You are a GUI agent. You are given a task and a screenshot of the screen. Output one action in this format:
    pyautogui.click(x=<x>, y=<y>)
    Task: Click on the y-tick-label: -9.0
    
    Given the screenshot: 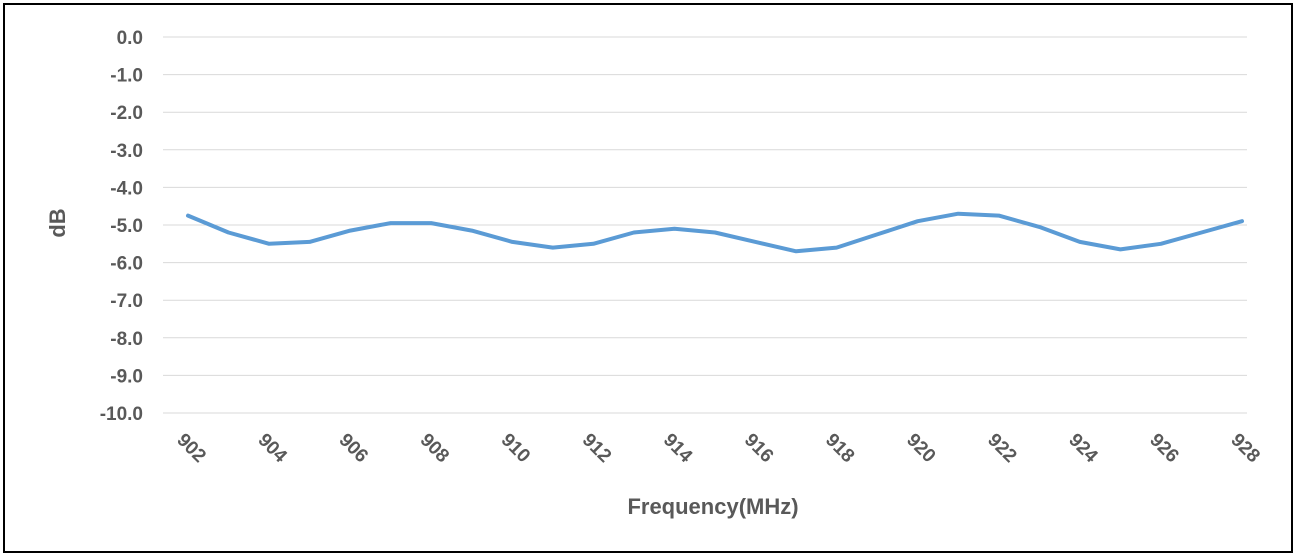 What is the action you would take?
    pyautogui.click(x=126, y=376)
    